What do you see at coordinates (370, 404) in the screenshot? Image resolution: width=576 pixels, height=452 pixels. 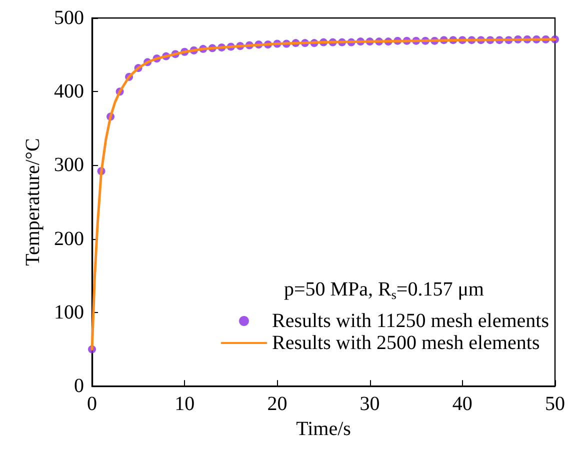 I see `x-tick-label: 30` at bounding box center [370, 404].